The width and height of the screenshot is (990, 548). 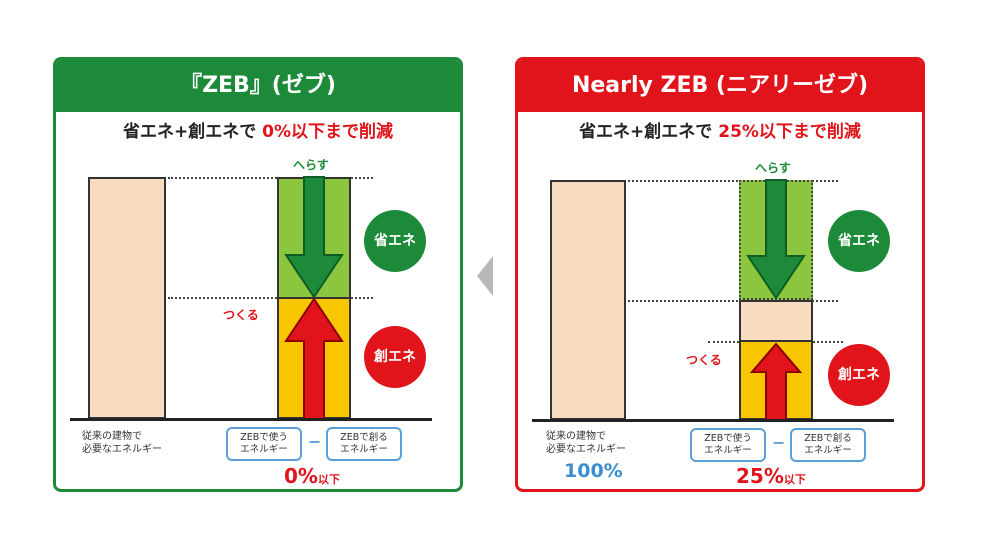 I want to click on nzeb-result-suffix: 以下, so click(x=794, y=479).